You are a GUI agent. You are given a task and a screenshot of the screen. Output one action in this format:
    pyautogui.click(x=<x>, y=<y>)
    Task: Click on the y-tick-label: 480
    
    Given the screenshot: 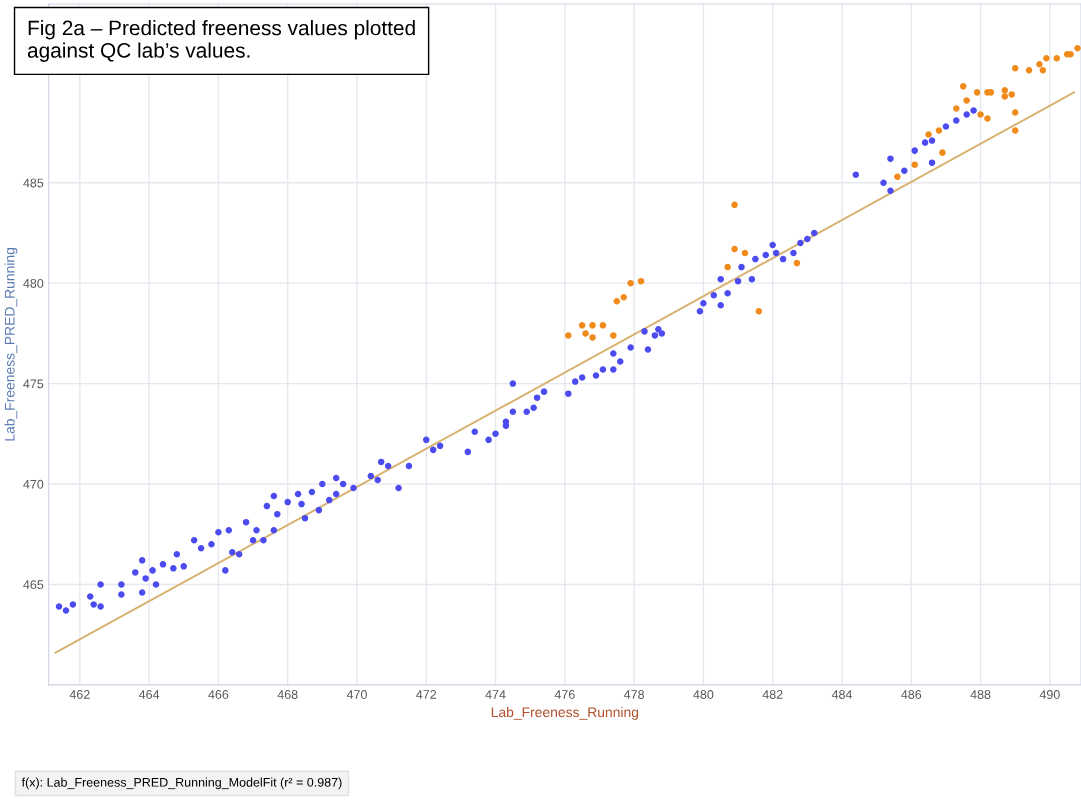 What is the action you would take?
    pyautogui.click(x=33, y=283)
    